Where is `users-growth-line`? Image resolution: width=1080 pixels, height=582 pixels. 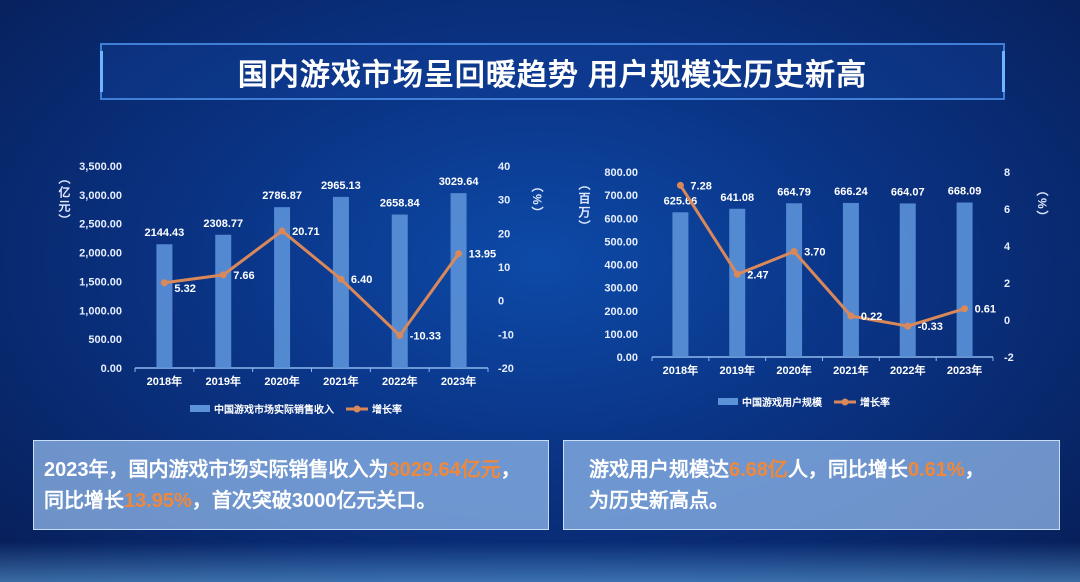
users-growth-line is located at coordinates (822, 256).